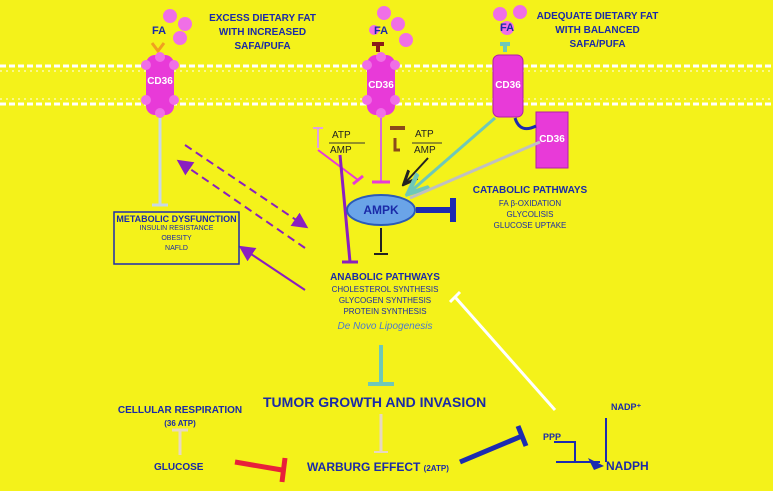  What do you see at coordinates (345, 208) in the screenshot?
I see `purple-line-anabolic` at bounding box center [345, 208].